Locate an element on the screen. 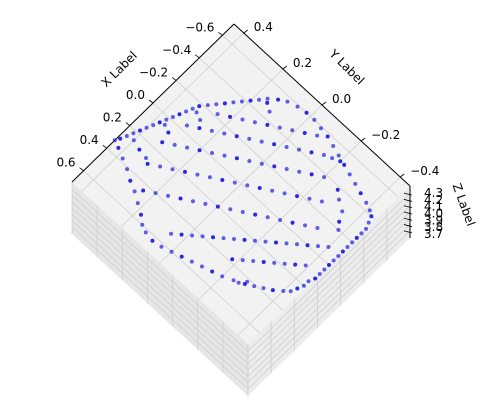 Image resolution: width=498 pixels, height=412 pixels. x-tick-label: −0.4 is located at coordinates (176, 50).